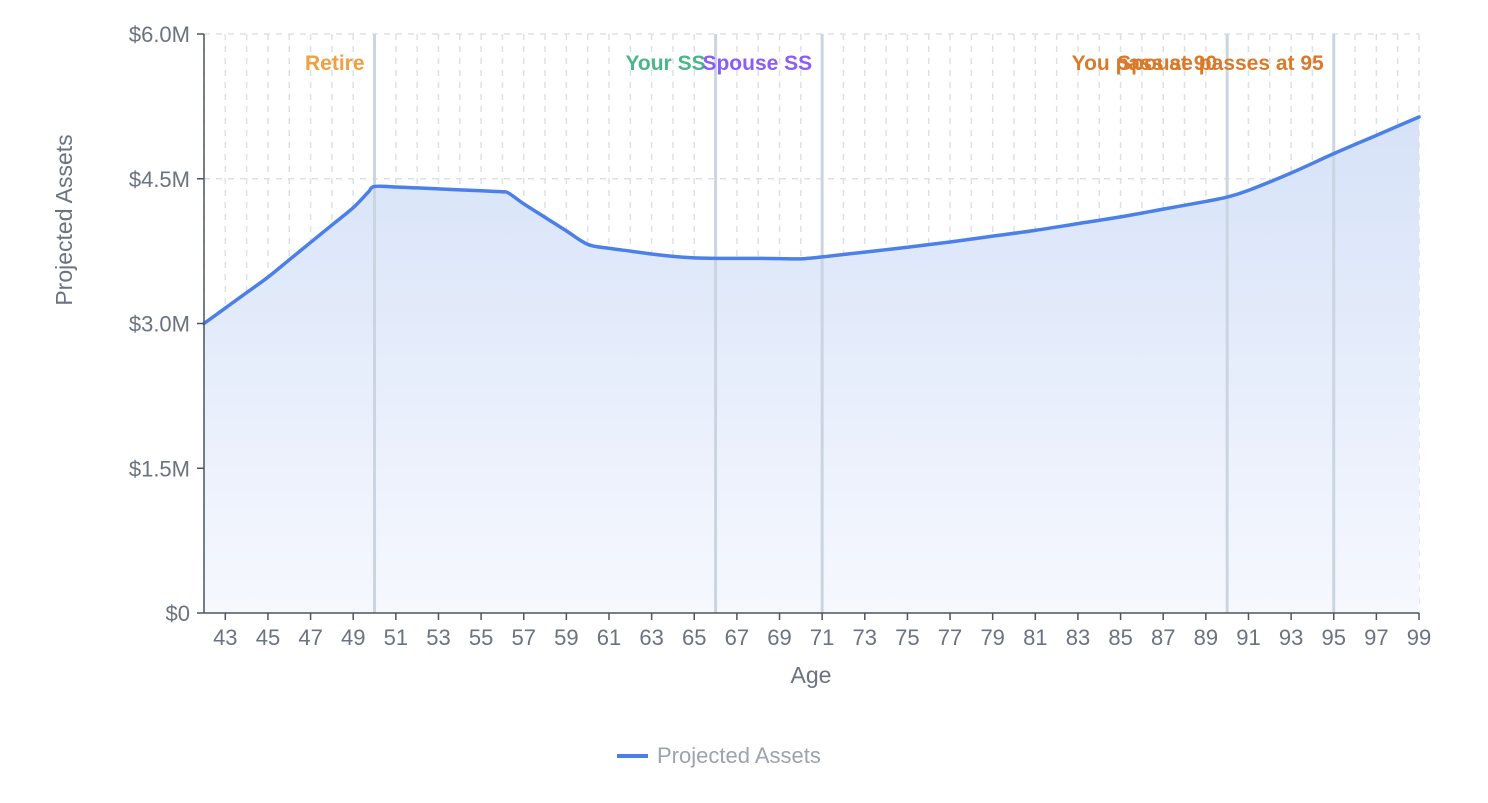 This screenshot has width=1488, height=803. I want to click on x-tick-label: 69, so click(779, 637).